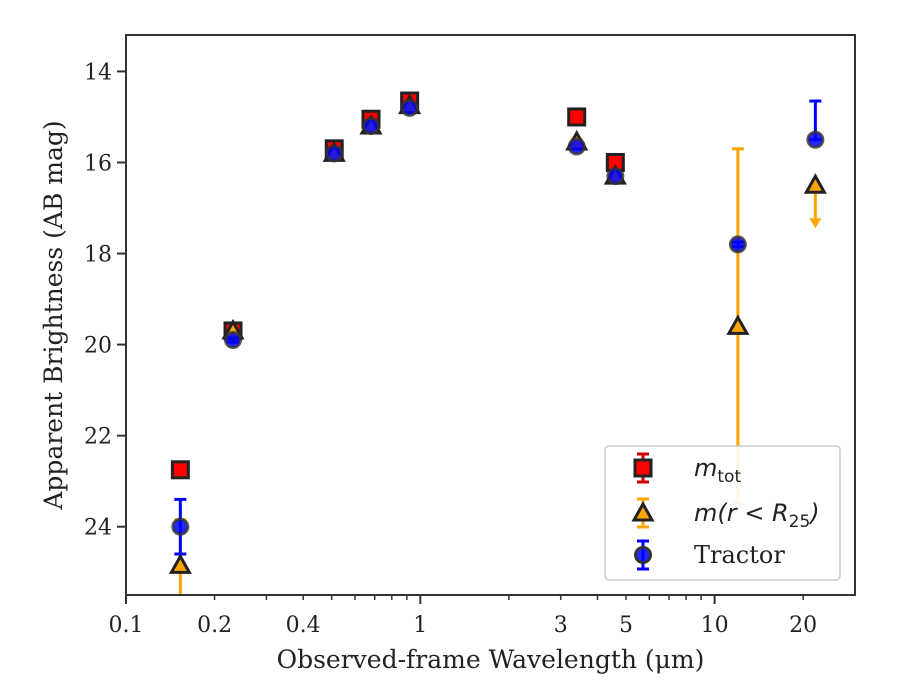 Image resolution: width=900 pixels, height=700 pixels. What do you see at coordinates (420, 625) in the screenshot?
I see `x-tick-label: 1` at bounding box center [420, 625].